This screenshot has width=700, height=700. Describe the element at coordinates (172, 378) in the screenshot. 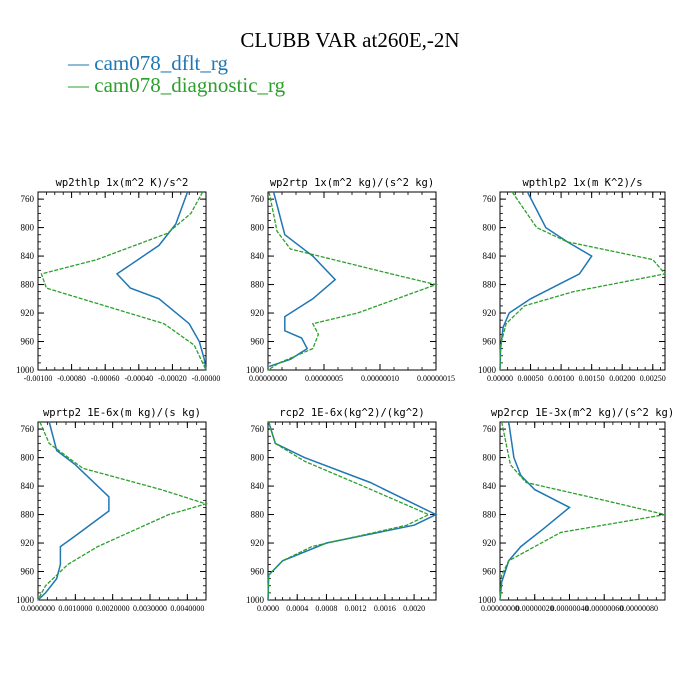

I see `x-tick-label: -0.00020` at that location.